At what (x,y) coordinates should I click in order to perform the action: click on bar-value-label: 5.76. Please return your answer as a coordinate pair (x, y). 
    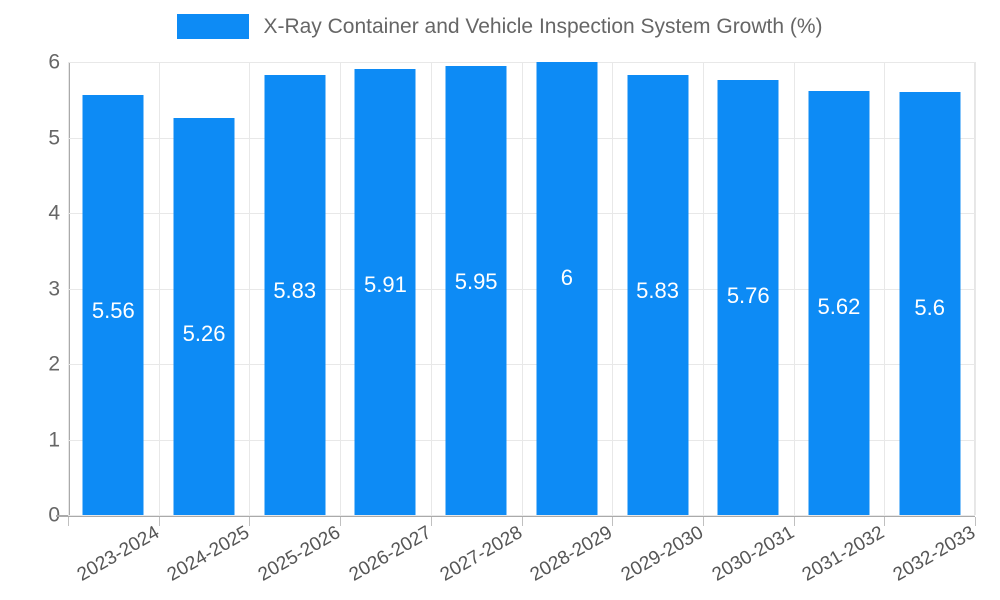
    Looking at the image, I should click on (748, 296).